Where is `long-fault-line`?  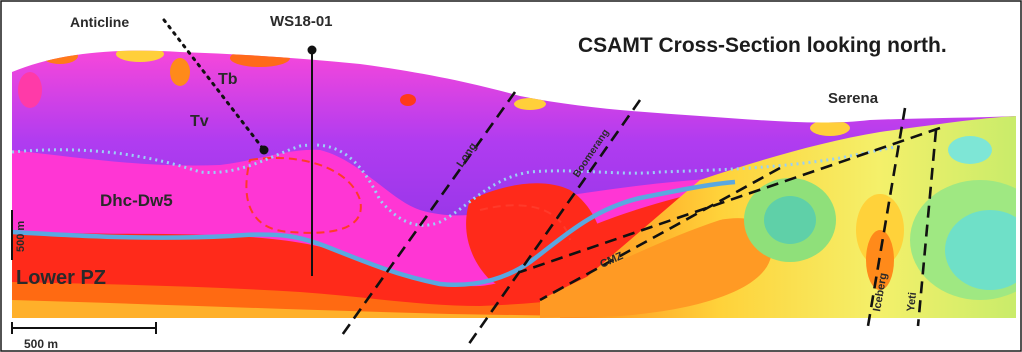 long-fault-line is located at coordinates (427, 215).